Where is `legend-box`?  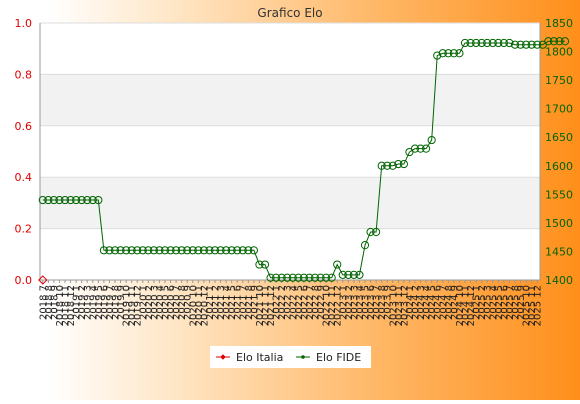
legend-box is located at coordinates (290, 357).